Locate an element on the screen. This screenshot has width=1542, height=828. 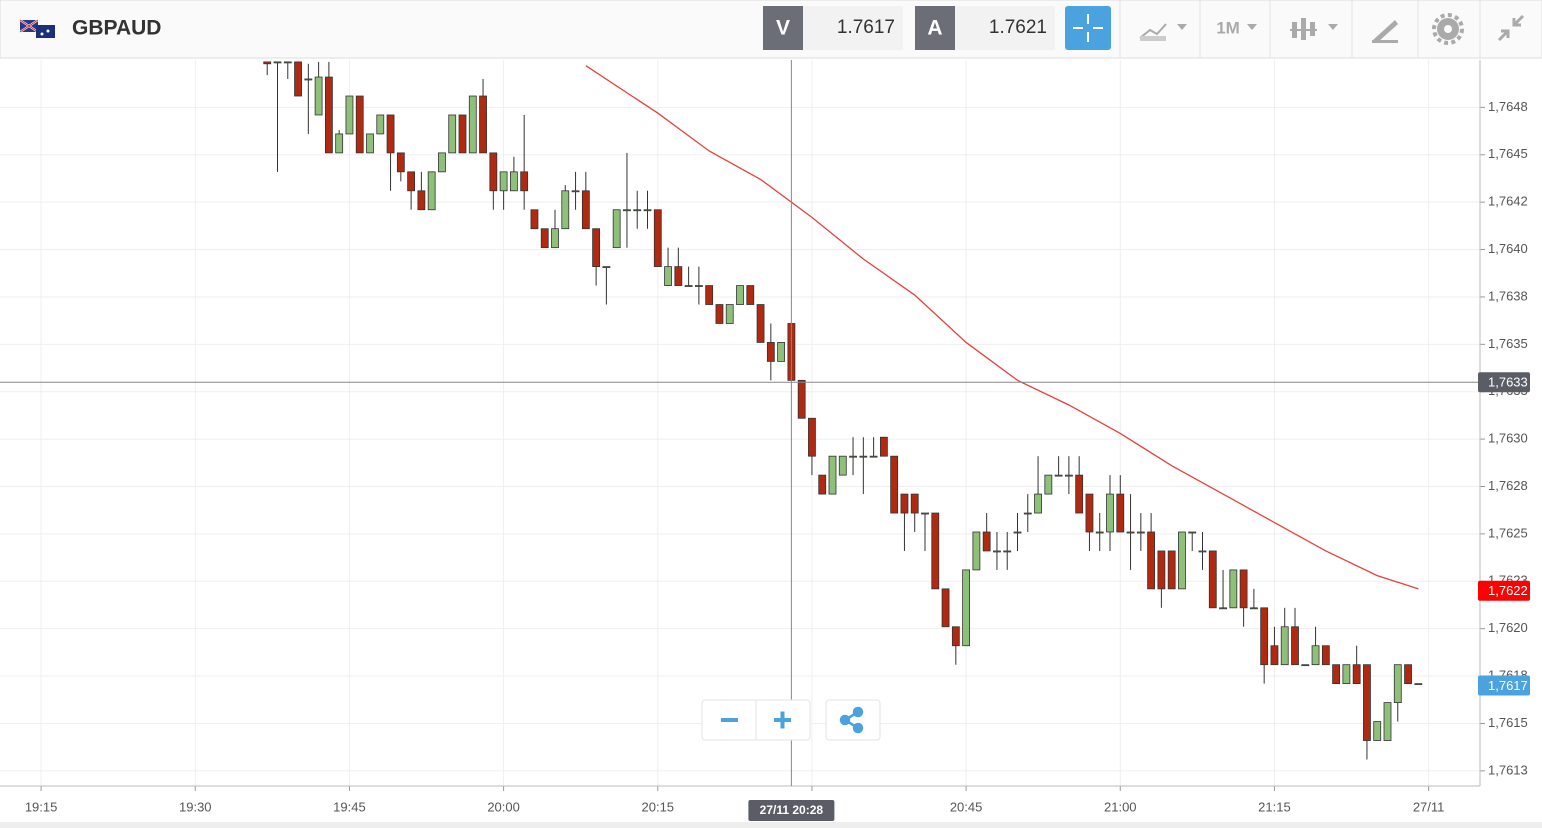
bid-button is located at coordinates (783, 28).